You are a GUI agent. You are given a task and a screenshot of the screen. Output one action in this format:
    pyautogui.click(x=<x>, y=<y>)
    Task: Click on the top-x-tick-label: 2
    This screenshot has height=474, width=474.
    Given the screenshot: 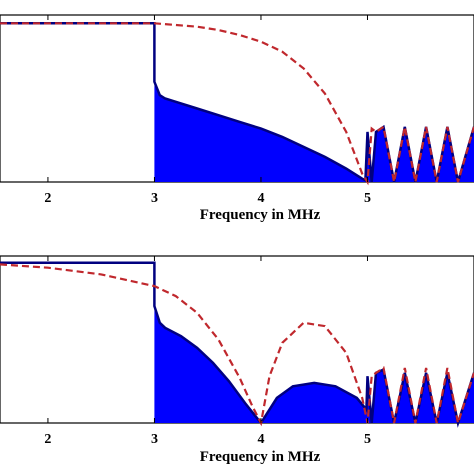 What is the action you would take?
    pyautogui.click(x=47, y=198)
    